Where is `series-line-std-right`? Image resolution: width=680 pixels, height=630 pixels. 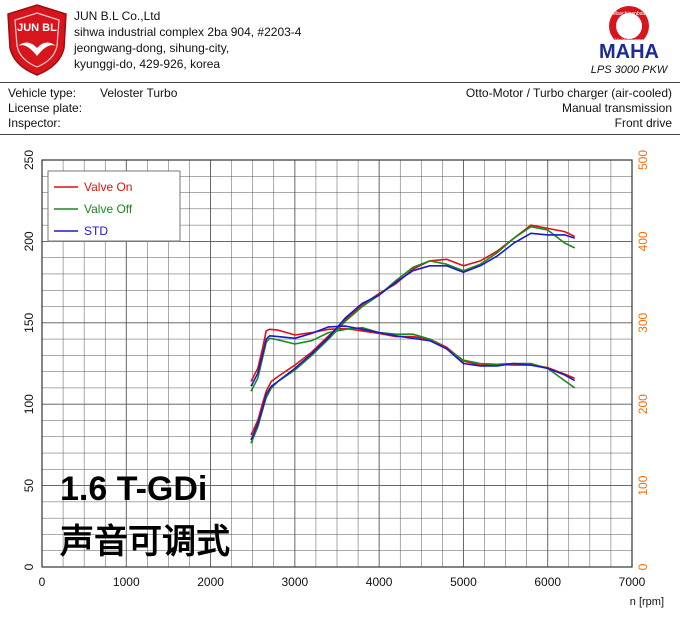
series-line-std-right is located at coordinates (413, 356).